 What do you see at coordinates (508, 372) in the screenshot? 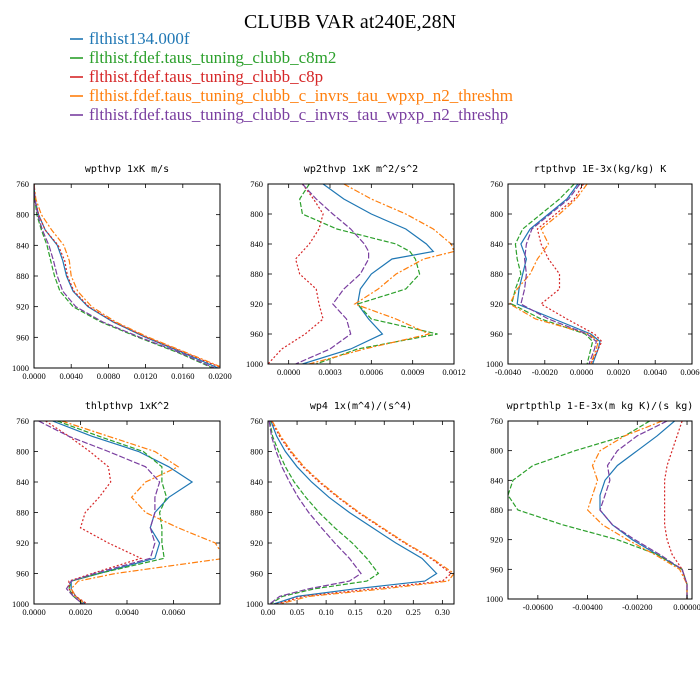
I see `x-tick-label: -0.0040` at bounding box center [508, 372].